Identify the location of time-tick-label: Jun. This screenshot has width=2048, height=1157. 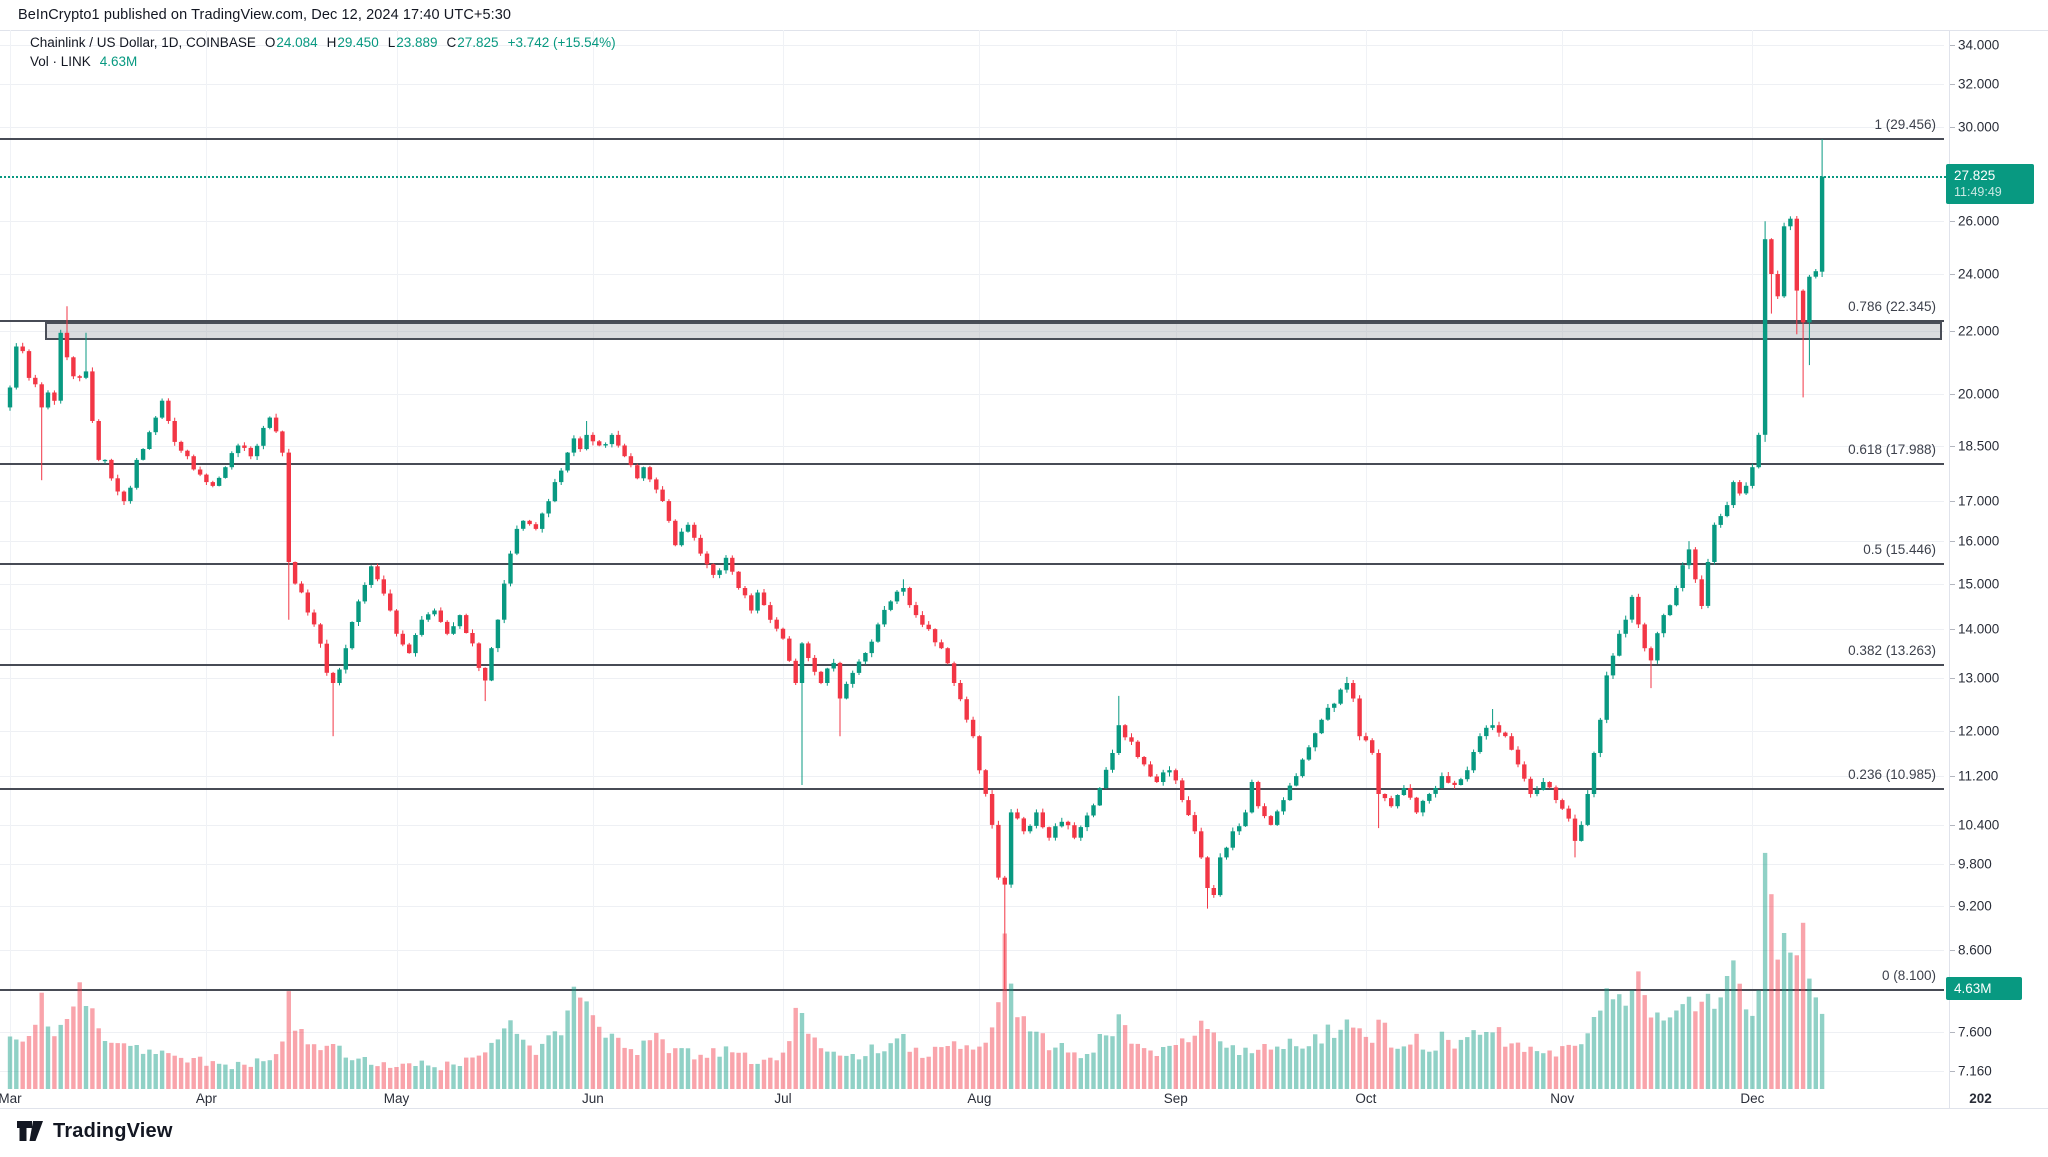
(593, 1098).